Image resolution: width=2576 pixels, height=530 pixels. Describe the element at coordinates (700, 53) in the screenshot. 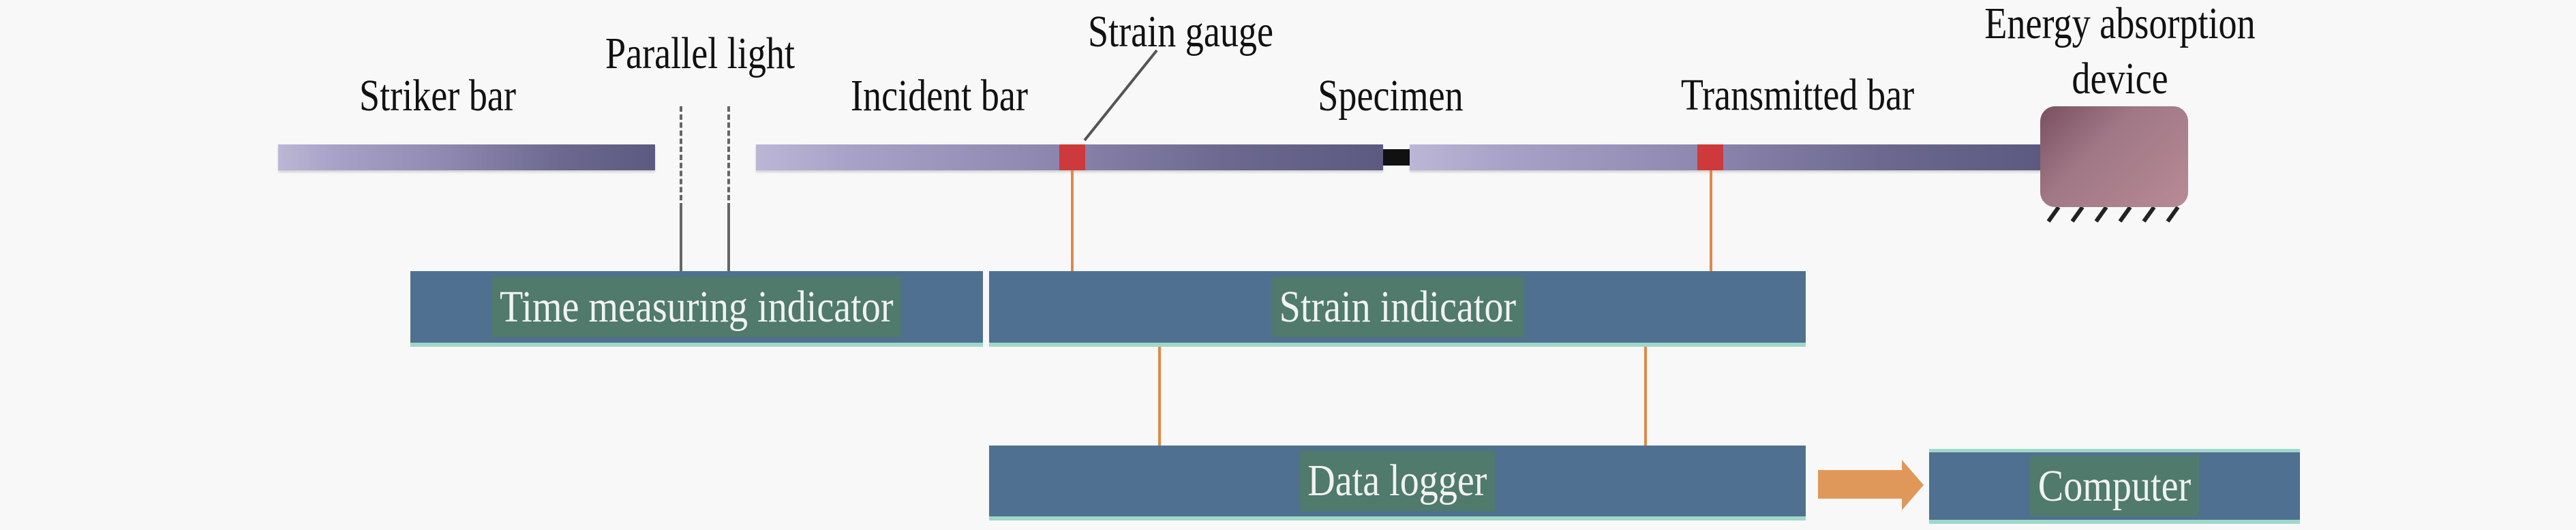

I see `parallel-light-label: Parallel light` at that location.